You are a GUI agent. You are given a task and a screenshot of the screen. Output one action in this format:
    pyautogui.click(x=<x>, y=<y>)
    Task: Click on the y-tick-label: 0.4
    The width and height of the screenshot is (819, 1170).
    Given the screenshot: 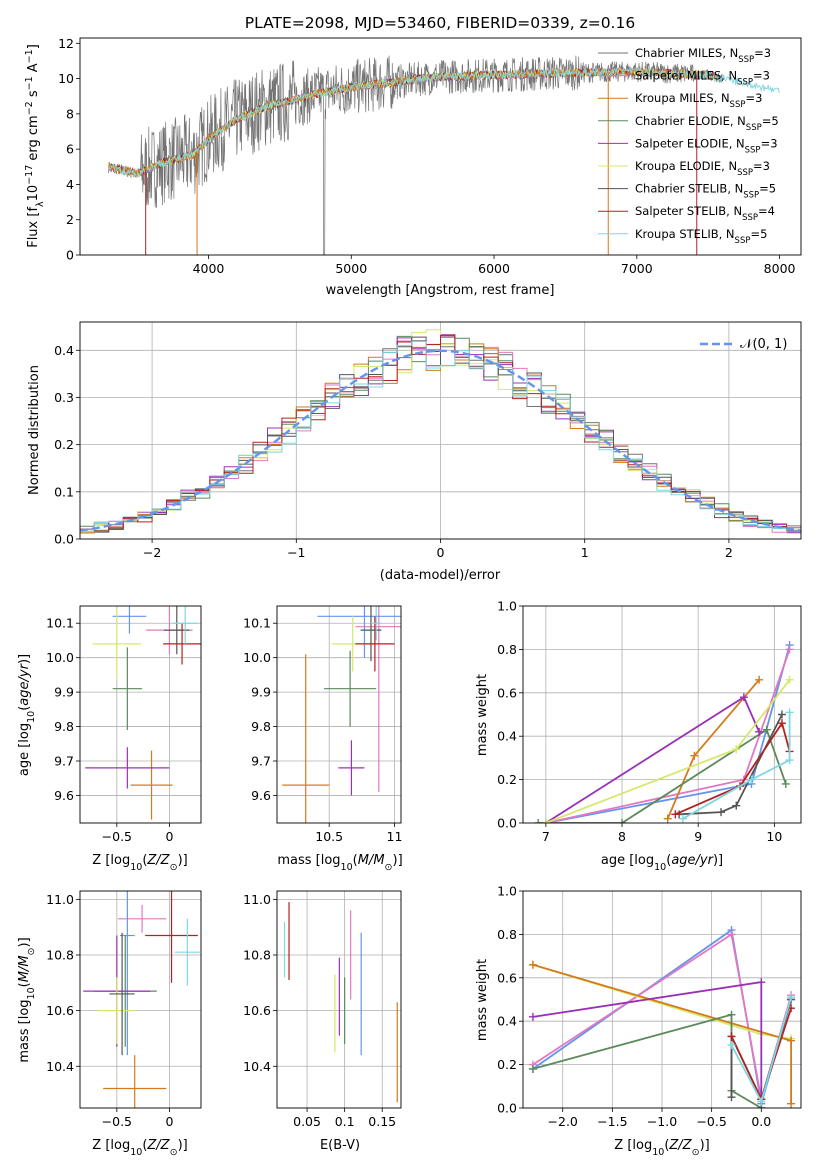 What is the action you would take?
    pyautogui.click(x=507, y=1021)
    